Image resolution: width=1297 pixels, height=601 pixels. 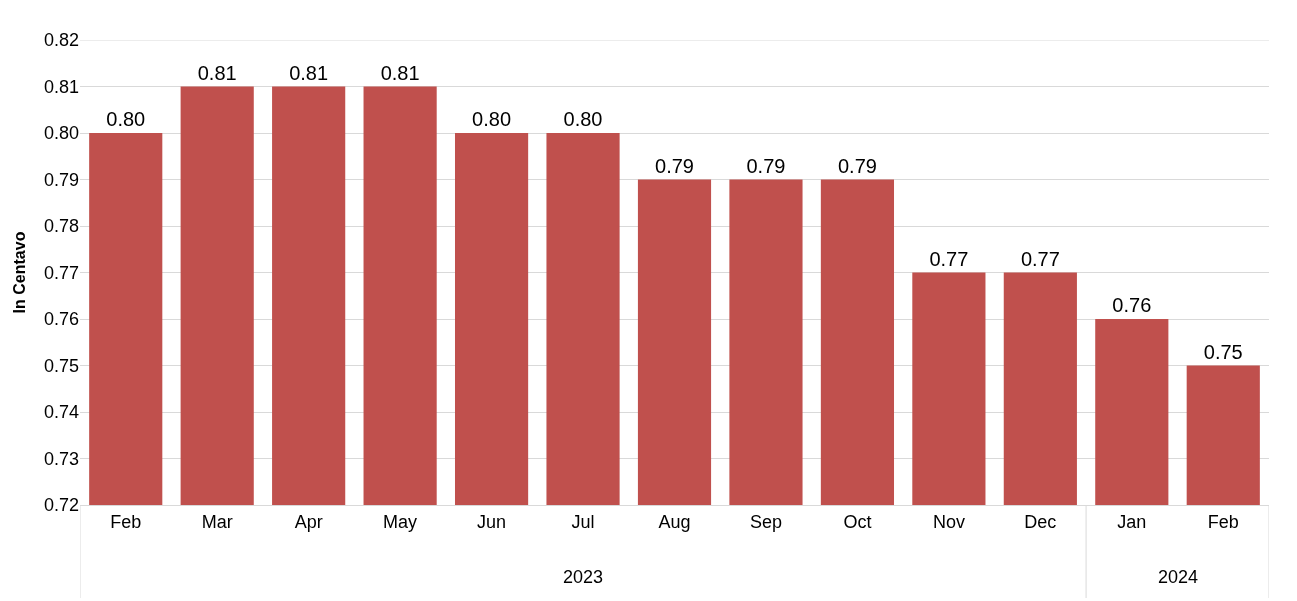 What do you see at coordinates (217, 521) in the screenshot?
I see `x-tick-label: Mar` at bounding box center [217, 521].